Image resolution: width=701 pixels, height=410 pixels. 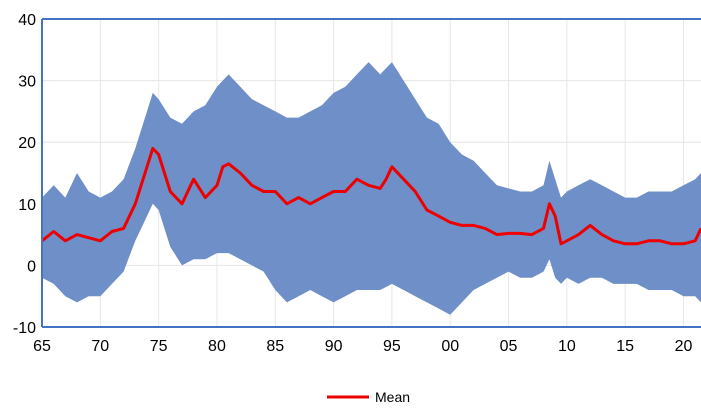 I want to click on x-tick-label-3: 80, so click(x=217, y=346).